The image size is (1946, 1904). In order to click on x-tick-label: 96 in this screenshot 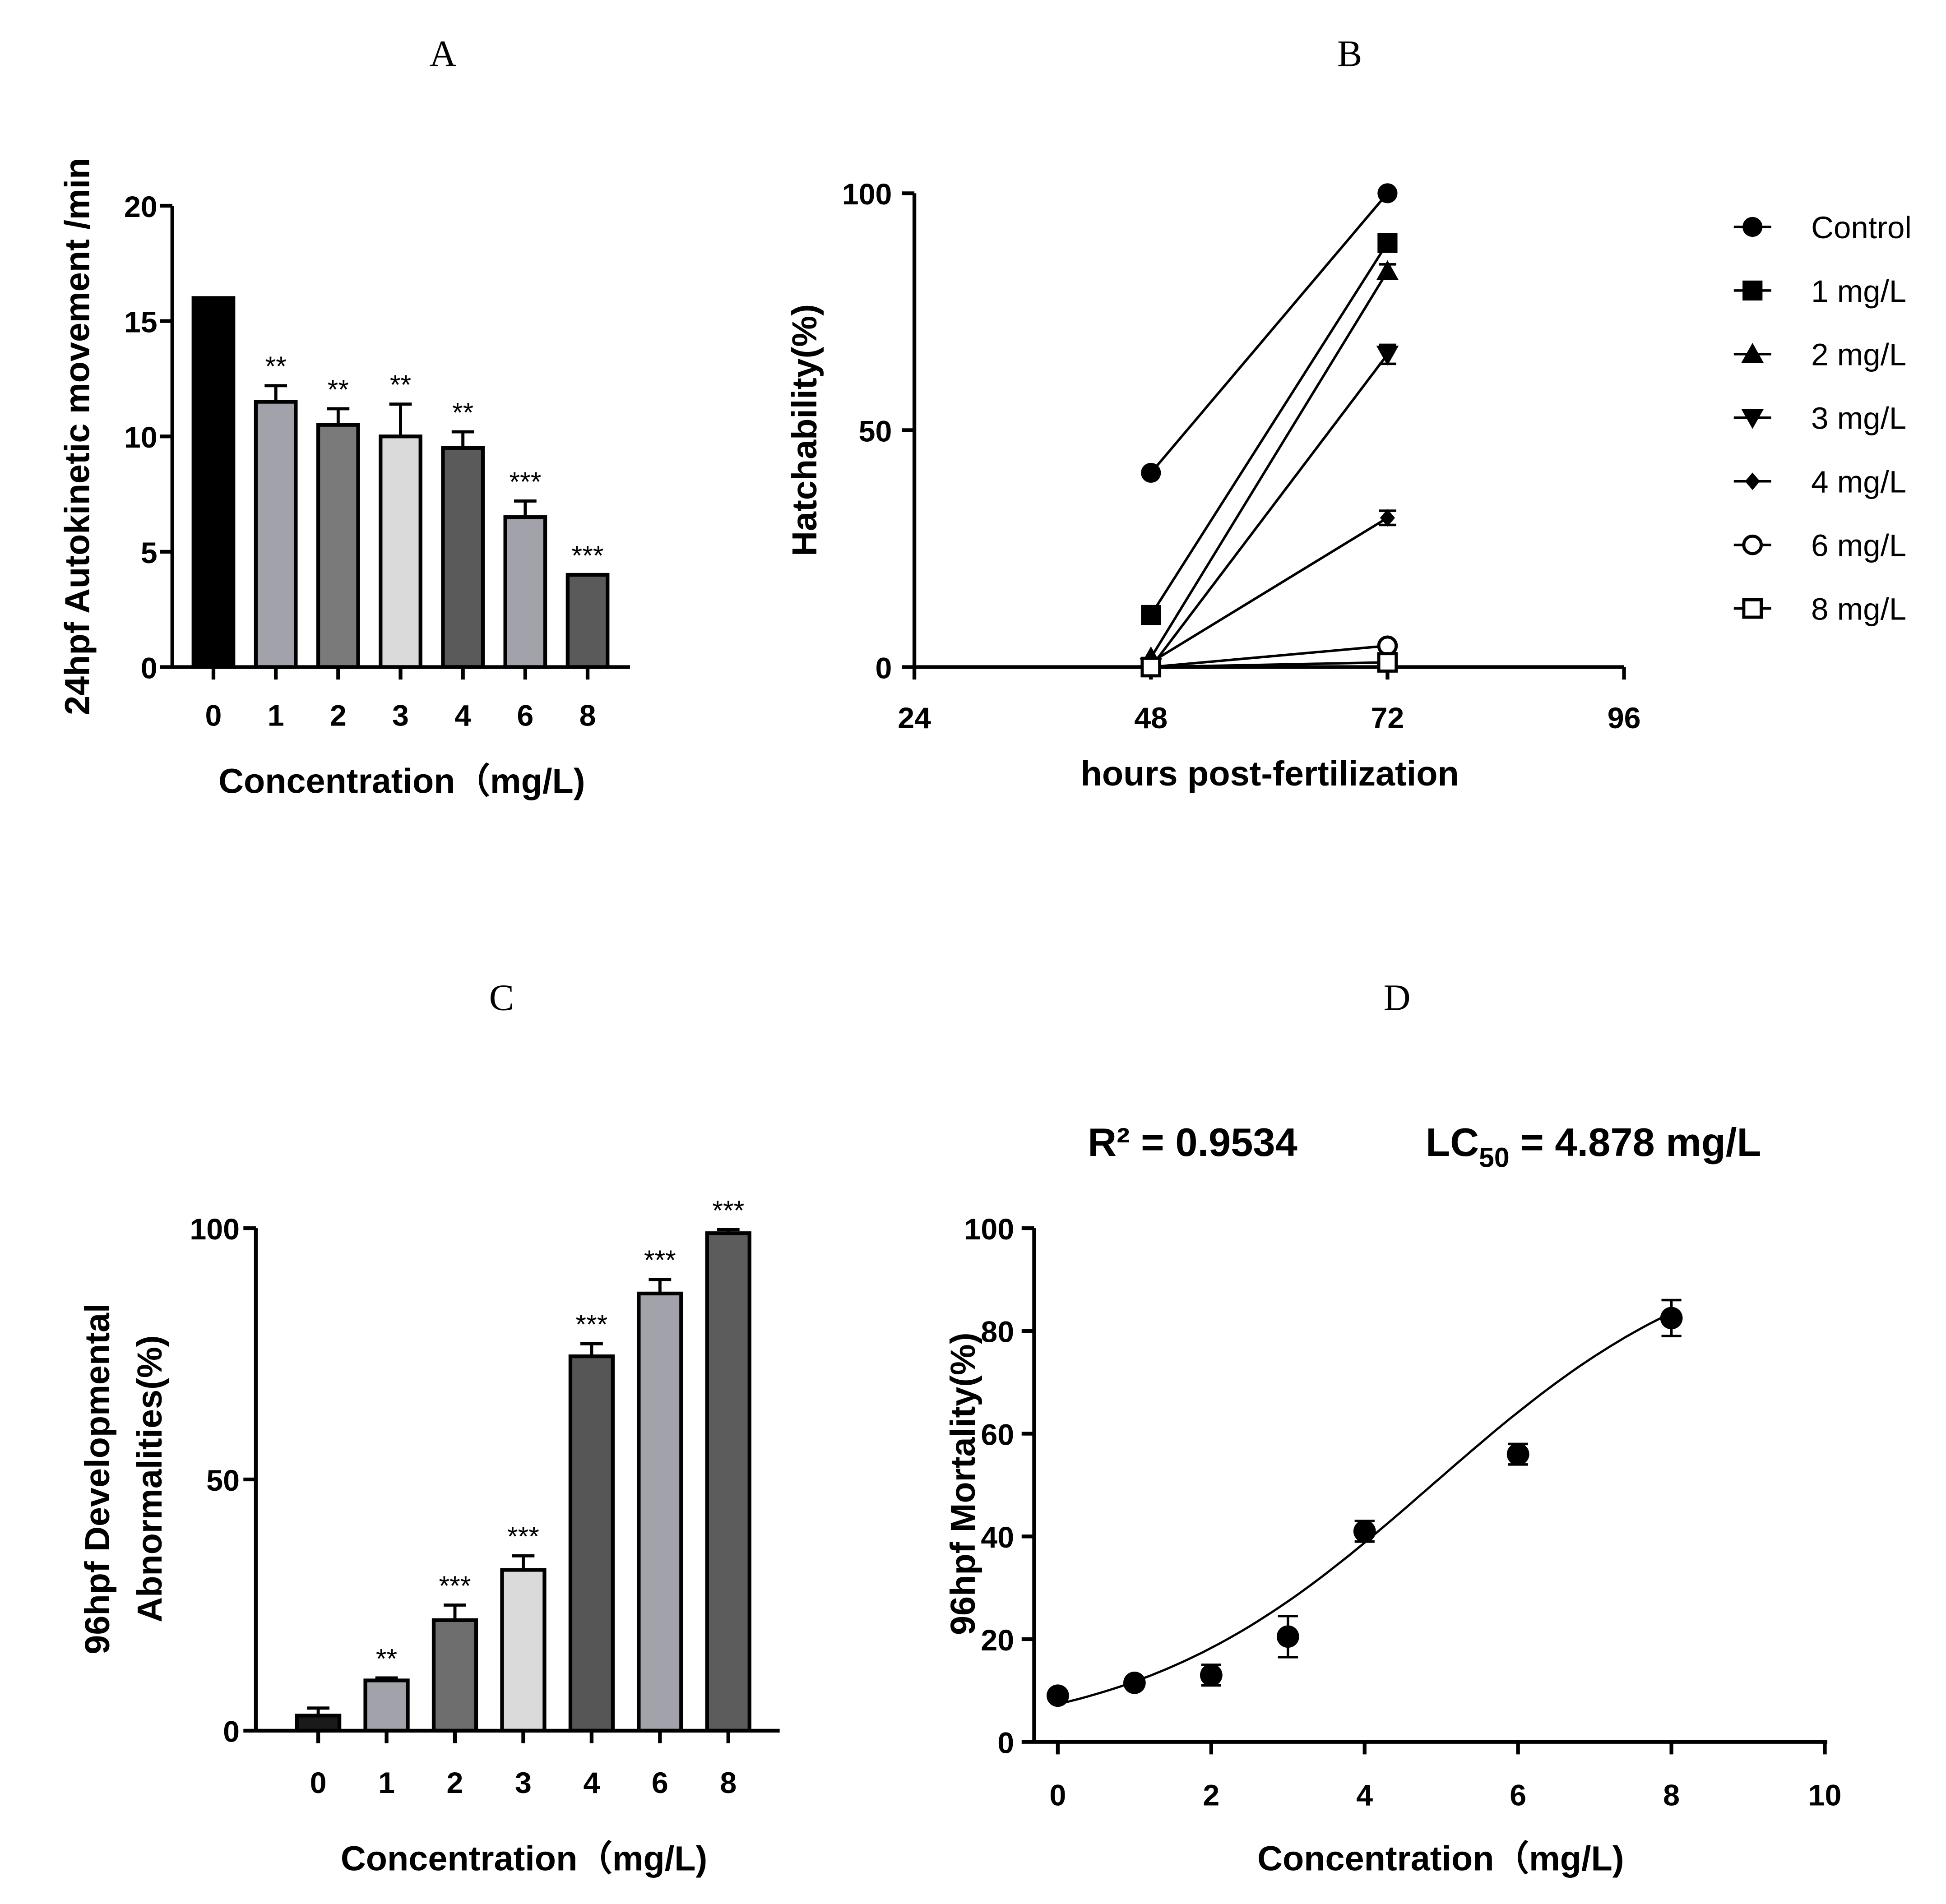, I will do `click(1624, 718)`.